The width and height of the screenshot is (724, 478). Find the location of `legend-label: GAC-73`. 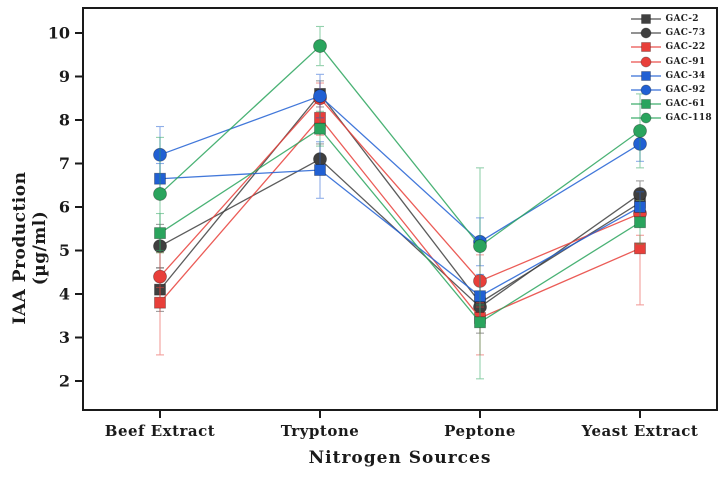

legend-label: GAC-73 is located at coordinates (685, 33).